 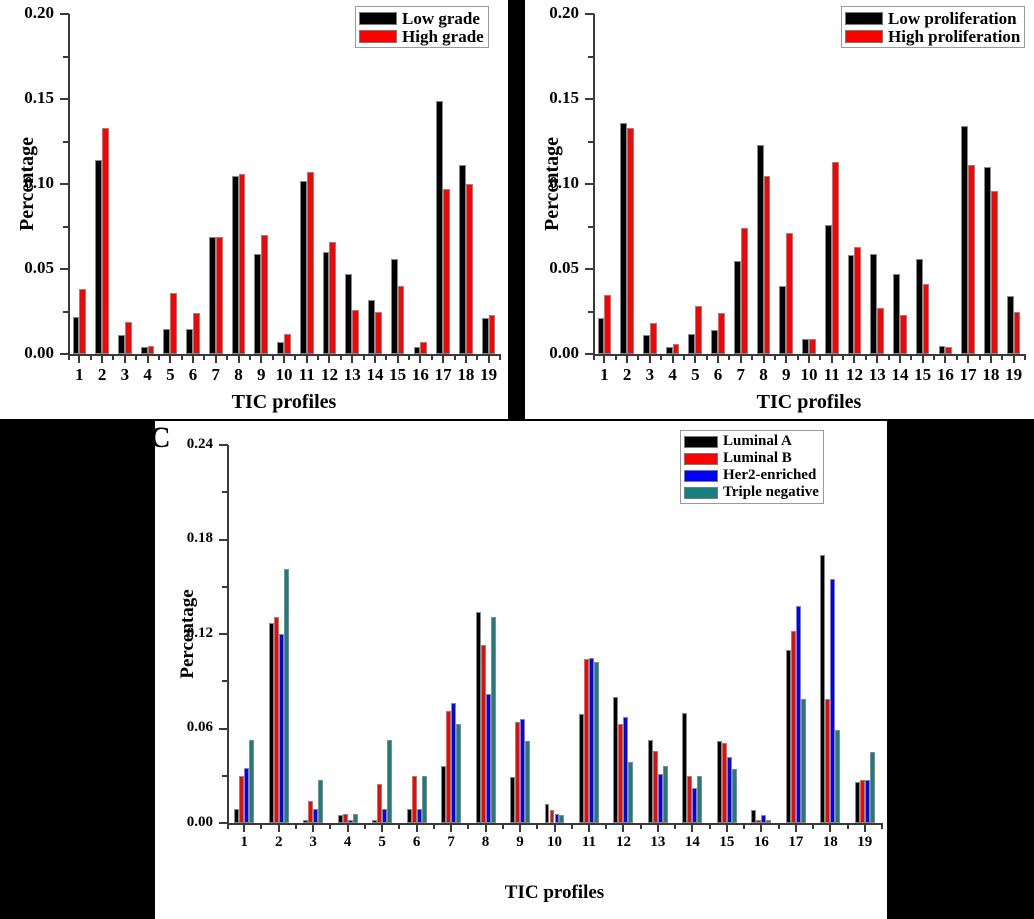 What do you see at coordinates (646, 344) in the screenshot?
I see `bar-b-cat3-low-proliferation` at bounding box center [646, 344].